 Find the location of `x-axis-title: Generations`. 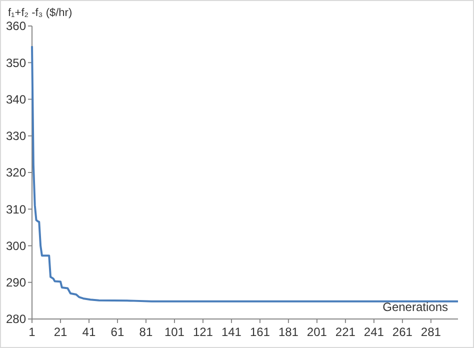

x-axis-title: Generations is located at coordinates (415, 307).